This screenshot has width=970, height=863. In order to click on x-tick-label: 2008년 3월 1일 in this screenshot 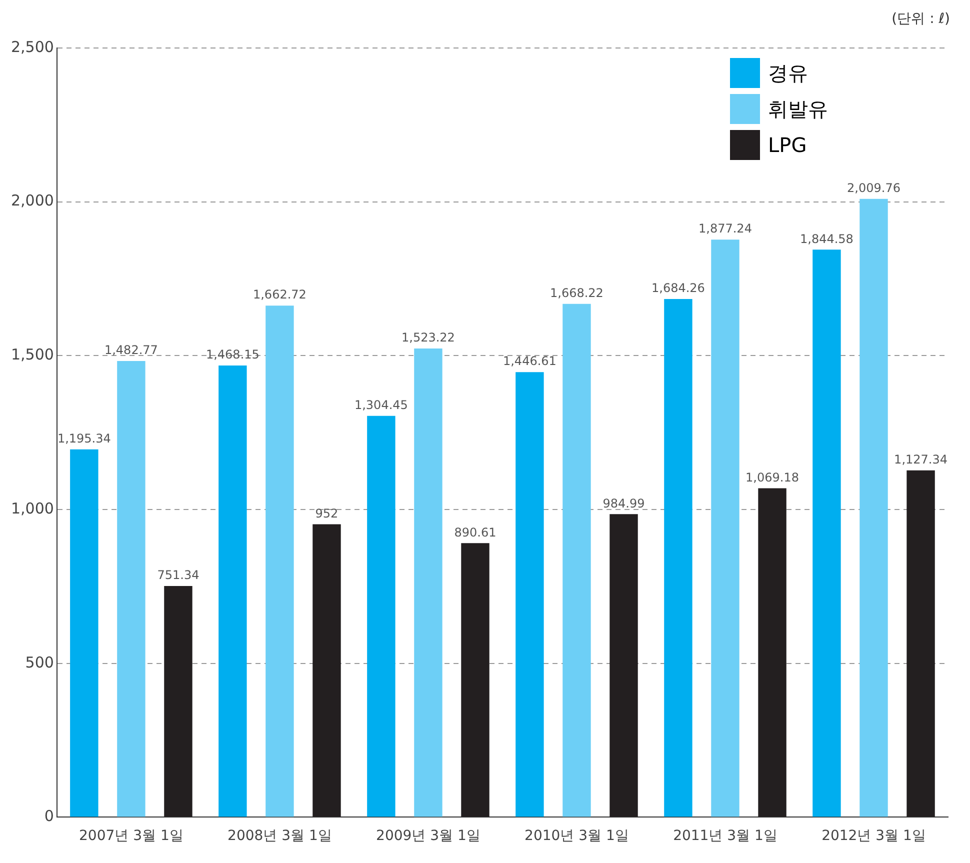, I will do `click(280, 836)`.